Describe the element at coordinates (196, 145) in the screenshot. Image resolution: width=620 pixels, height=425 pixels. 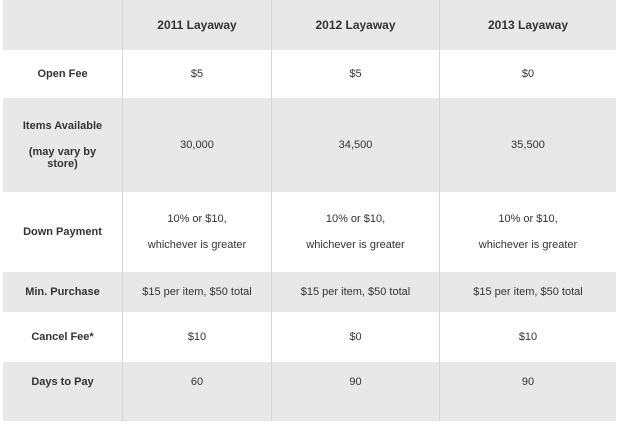
I see `table-cell: 30,000` at that location.